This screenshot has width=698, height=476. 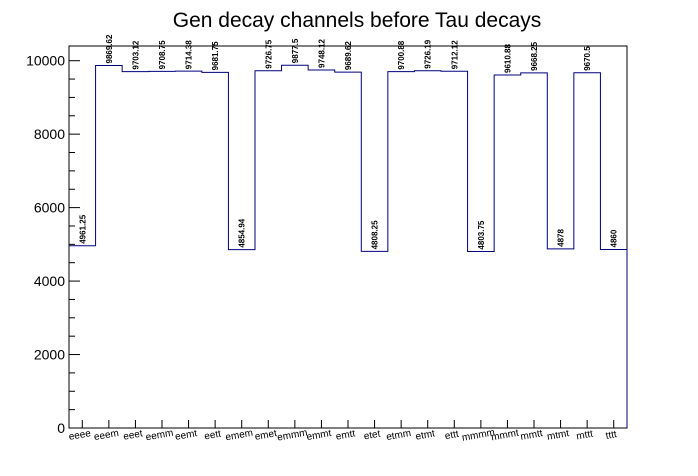 I want to click on x-category-label: eeem, so click(x=106, y=435).